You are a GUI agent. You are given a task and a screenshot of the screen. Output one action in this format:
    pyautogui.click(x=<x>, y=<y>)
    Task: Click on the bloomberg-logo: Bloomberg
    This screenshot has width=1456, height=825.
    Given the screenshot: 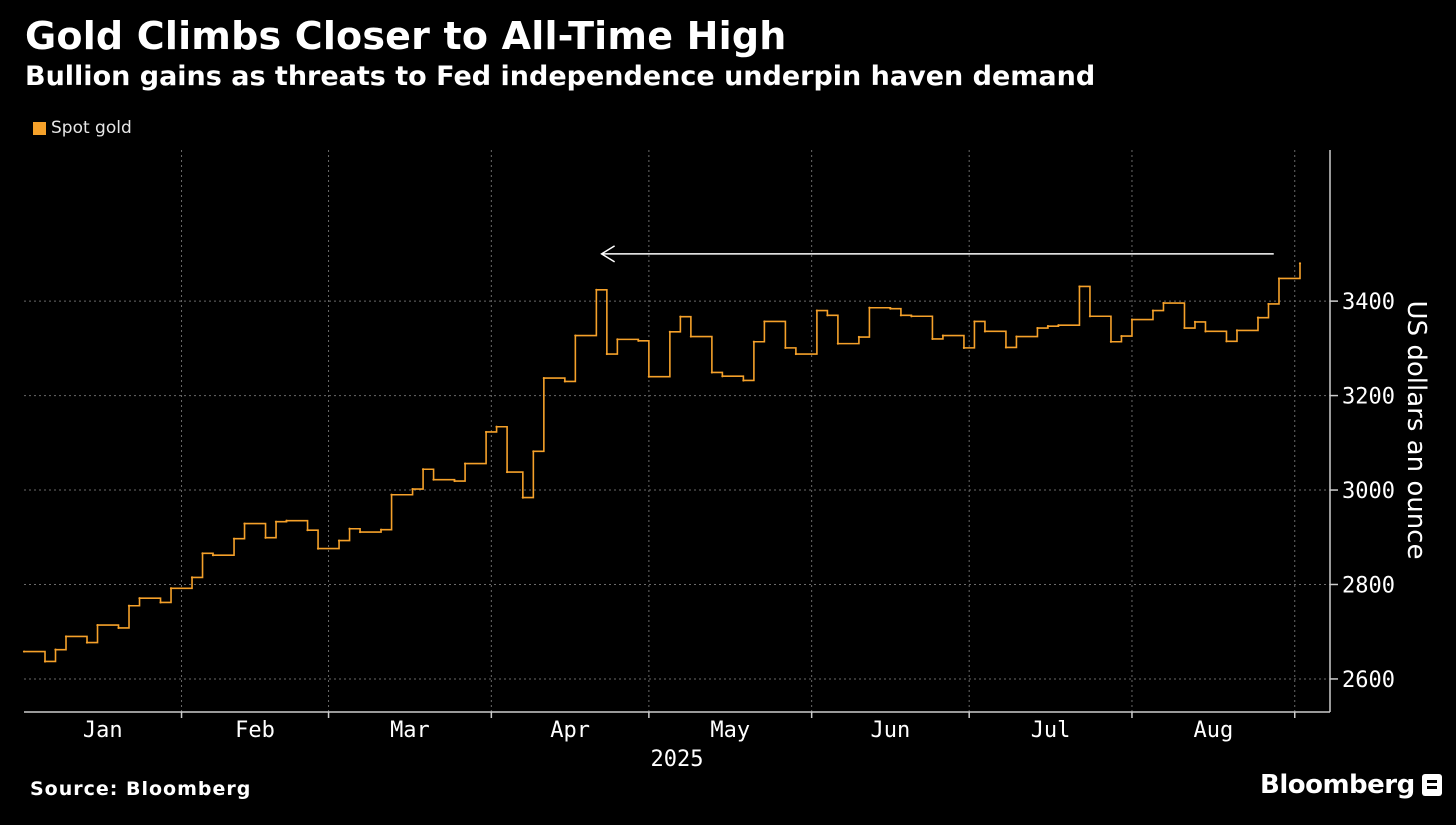 What is the action you would take?
    pyautogui.click(x=1351, y=785)
    